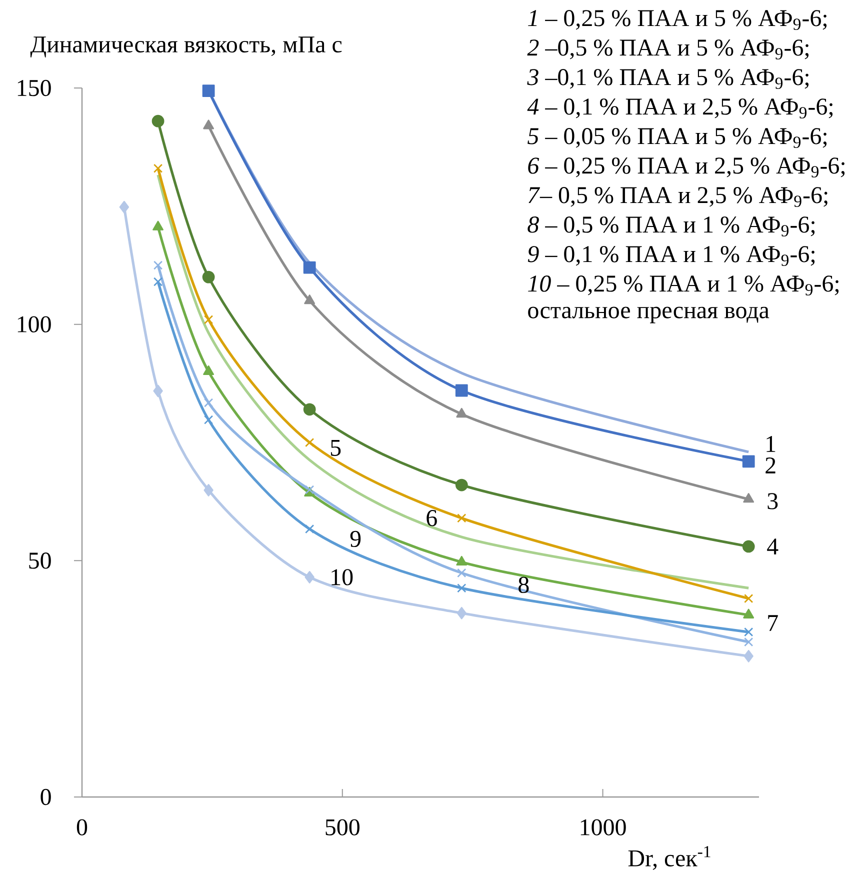 This screenshot has height=883, width=867. Describe the element at coordinates (686, 168) in the screenshot. I see `annotation: 6 – 0,25 % ПАА и 2,5 % АФ$_{9}$-6;` at that location.